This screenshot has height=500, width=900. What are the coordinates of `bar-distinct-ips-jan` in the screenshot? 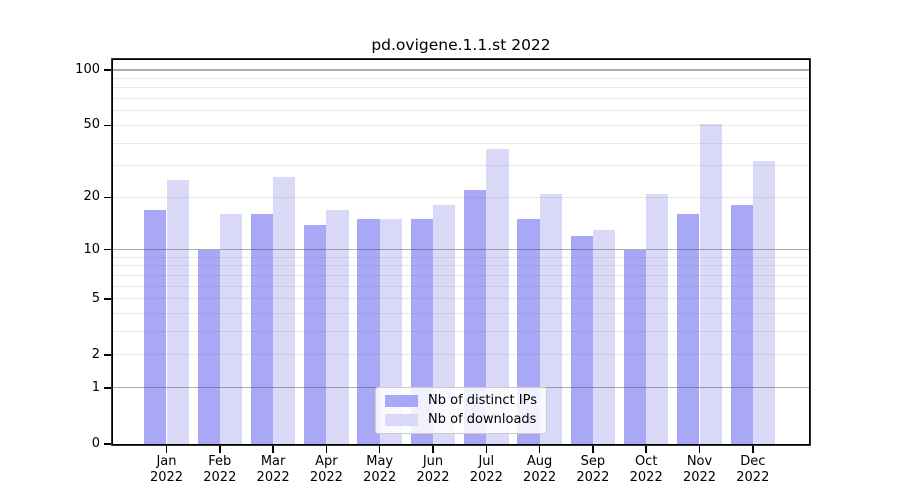 It's located at (155, 326).